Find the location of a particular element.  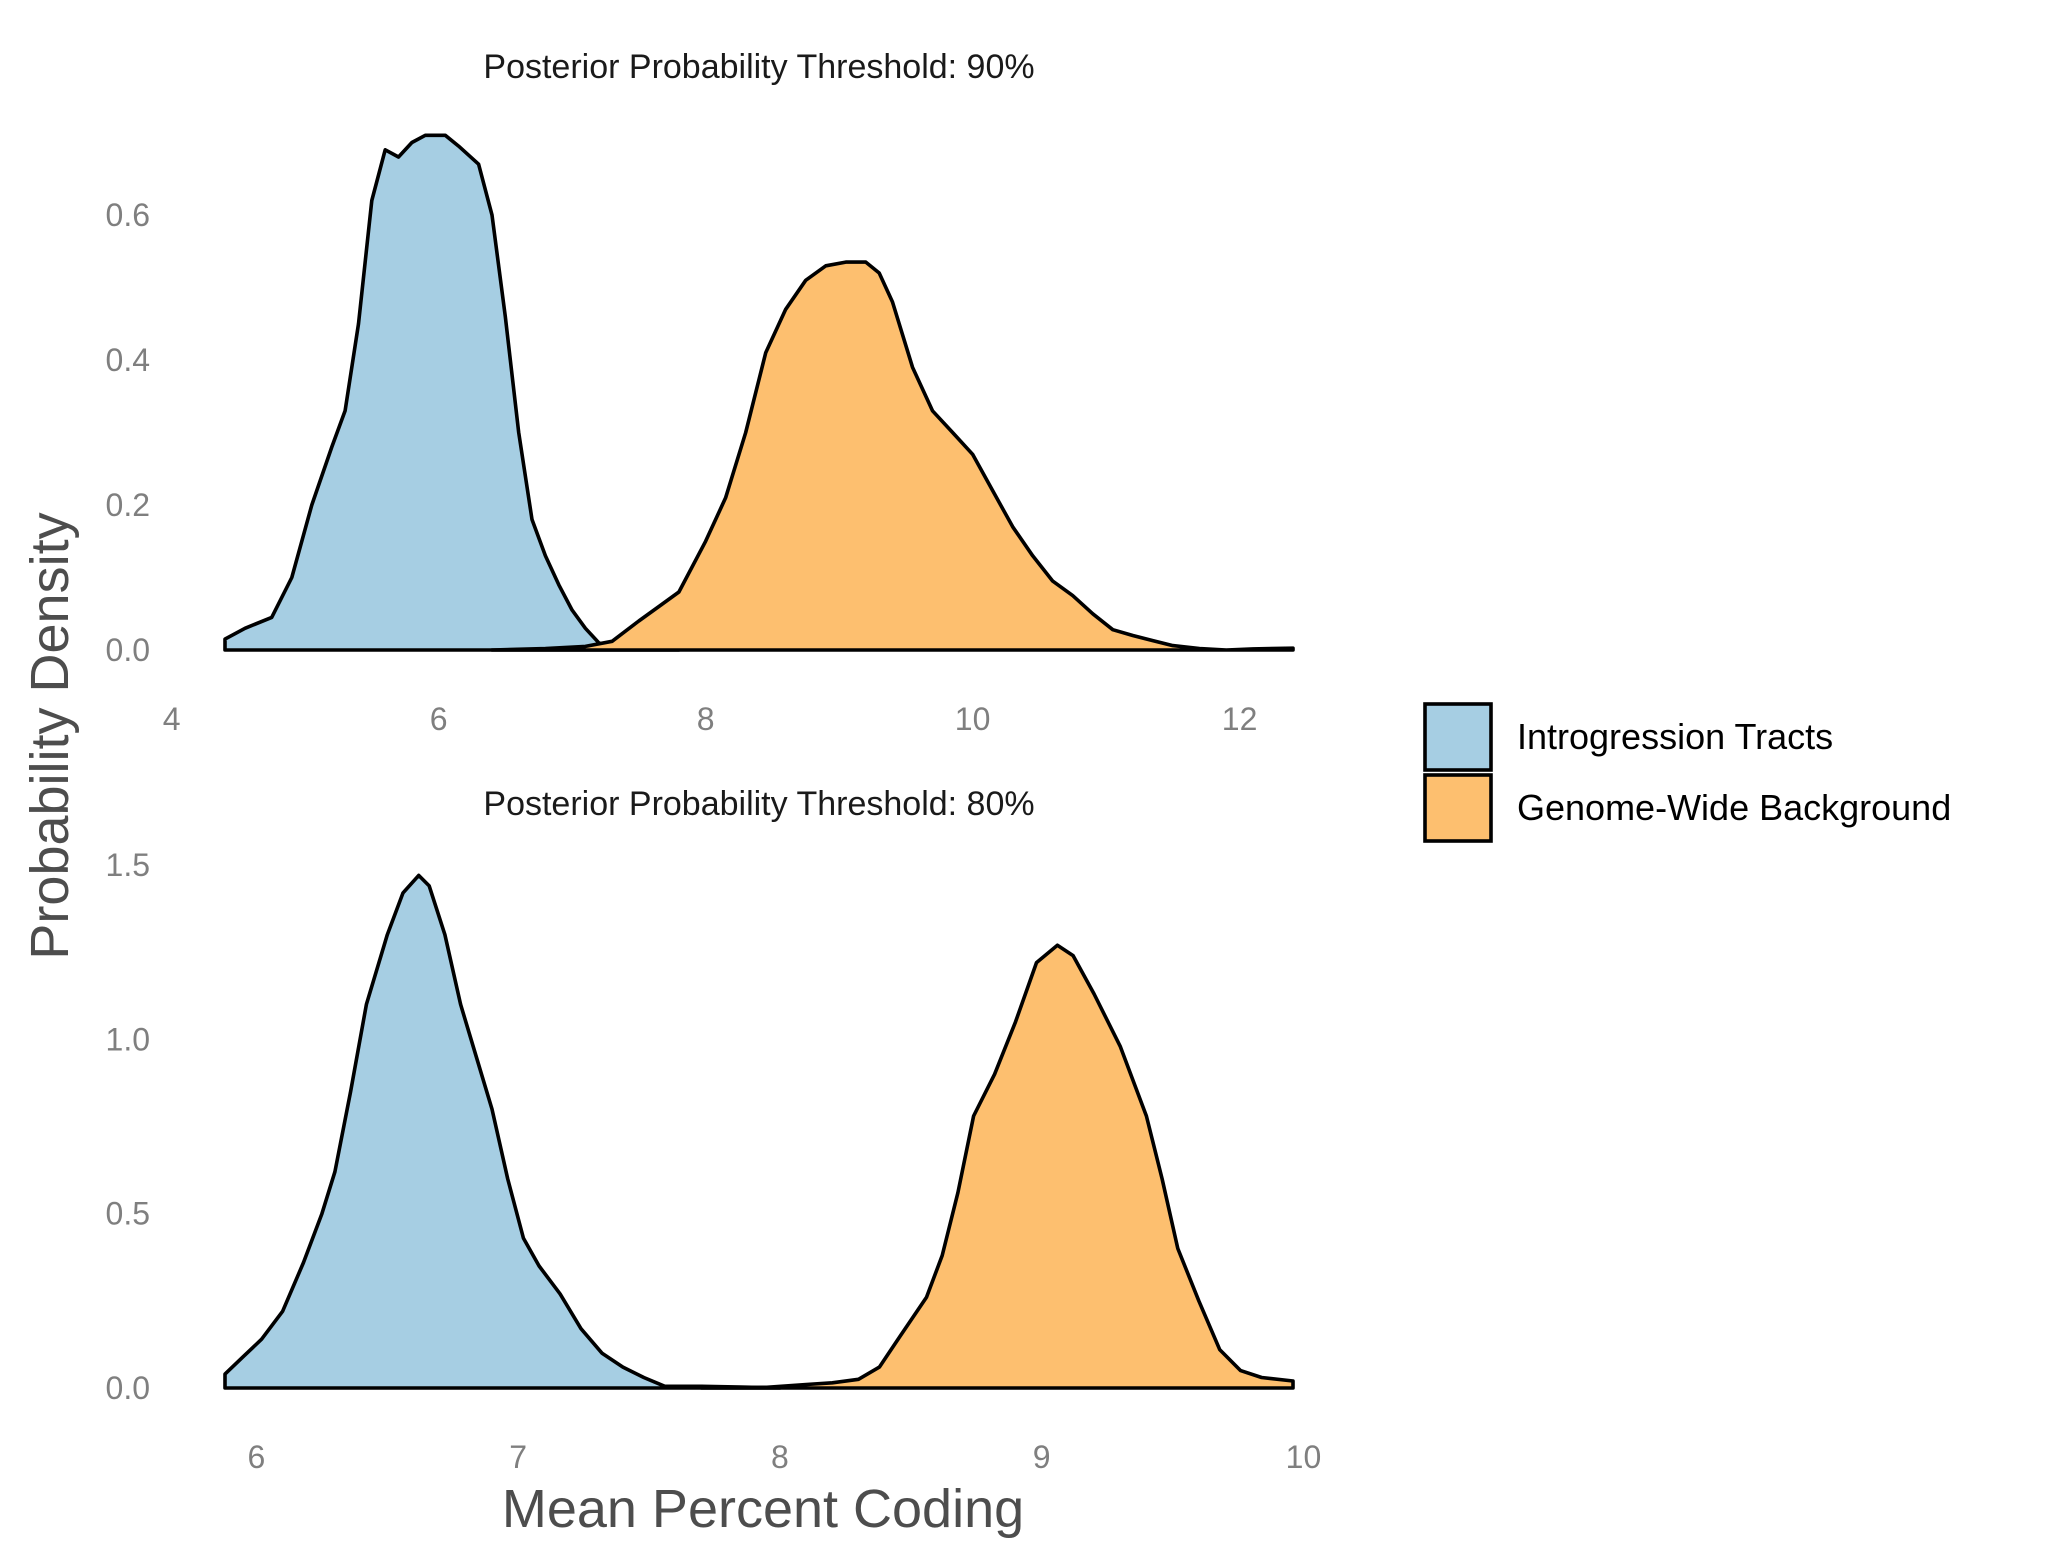

y-tick-label: 0.5 is located at coordinates (128, 1214).